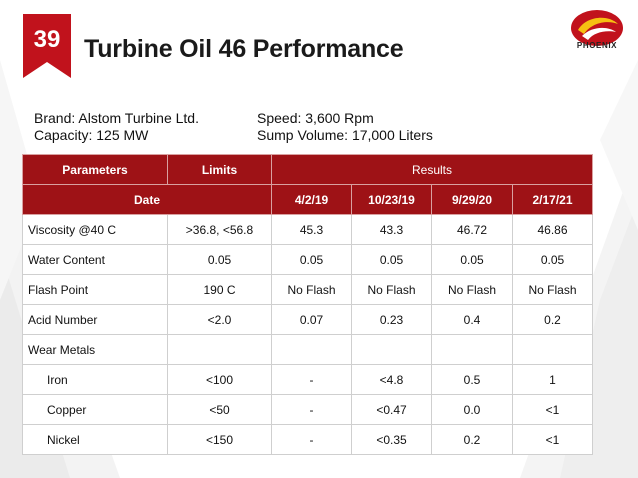 Image resolution: width=638 pixels, height=478 pixels. What do you see at coordinates (472, 319) in the screenshot?
I see `result-cell: 0.4` at bounding box center [472, 319].